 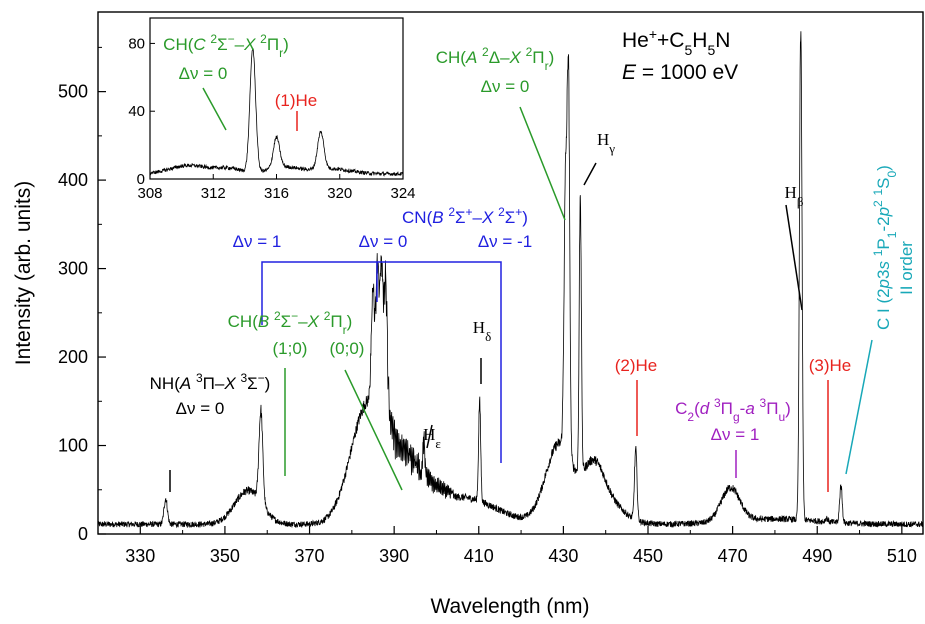 What do you see at coordinates (203, 73) in the screenshot?
I see `inset-label-dv: Δν = 0` at bounding box center [203, 73].